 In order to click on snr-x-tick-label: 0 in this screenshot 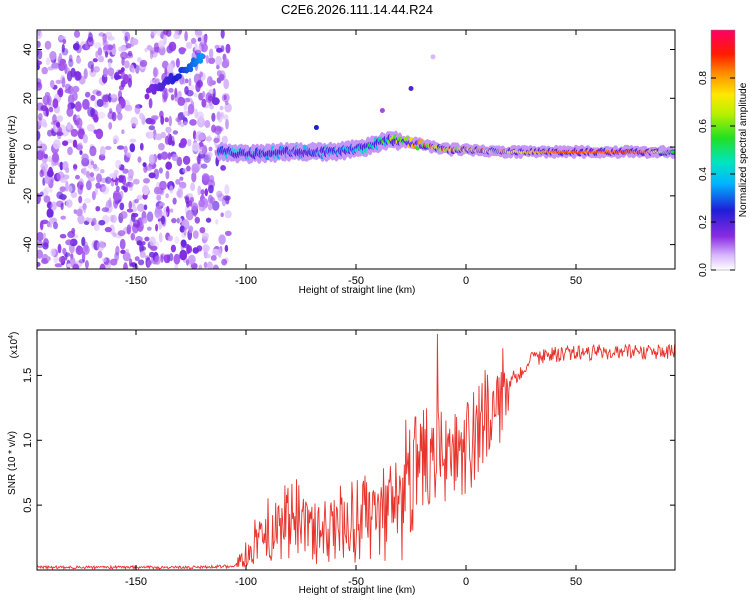, I will do `click(466, 582)`.